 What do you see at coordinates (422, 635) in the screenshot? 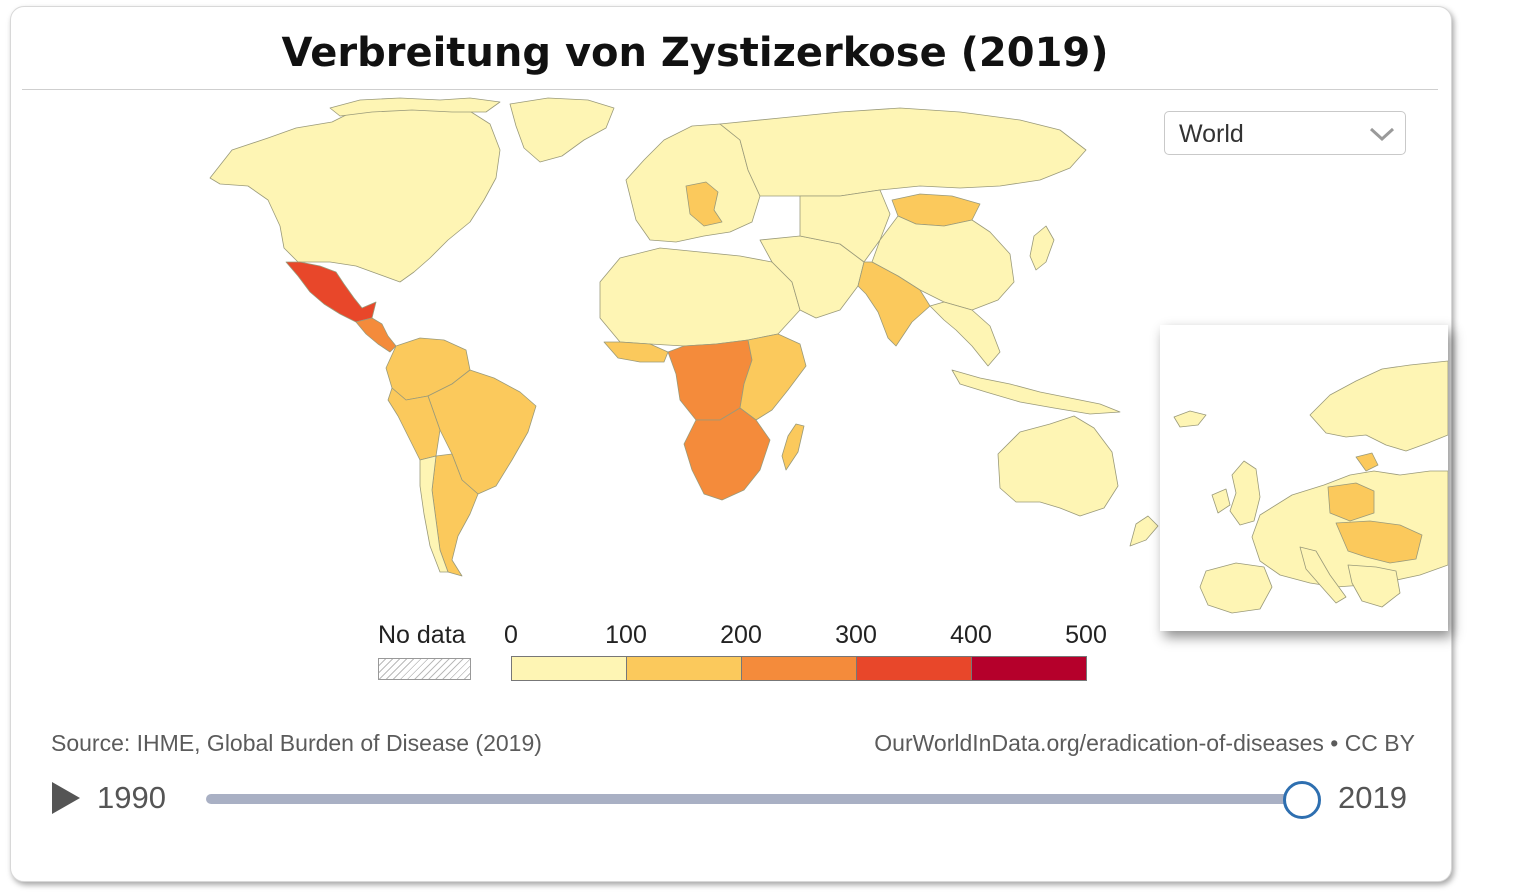
I see `legend-no-data-label: No data` at bounding box center [422, 635].